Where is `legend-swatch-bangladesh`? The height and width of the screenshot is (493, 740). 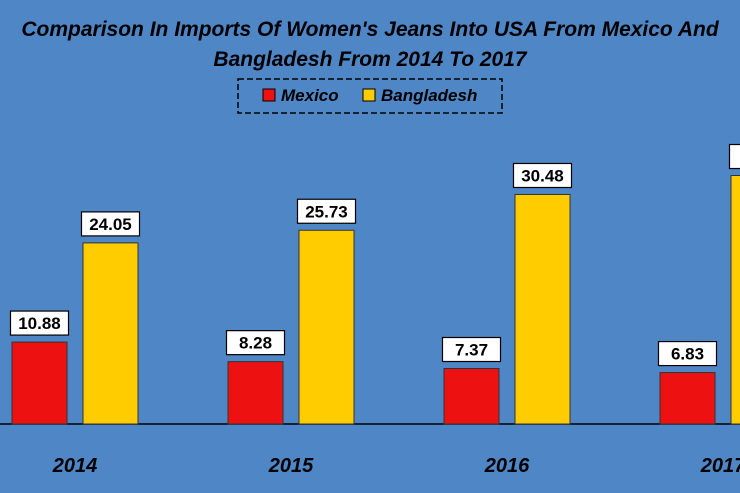 legend-swatch-bangladesh is located at coordinates (369, 95).